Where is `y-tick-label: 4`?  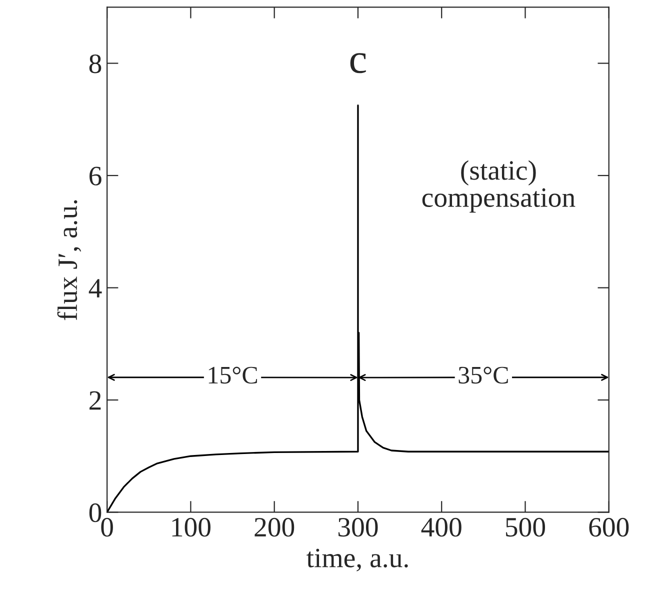
y-tick-label: 4 is located at coordinates (95, 288).